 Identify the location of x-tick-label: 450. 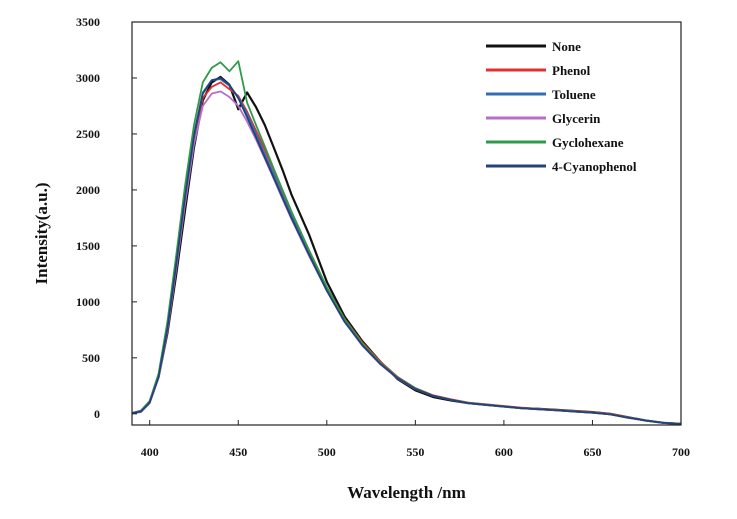
(238, 452).